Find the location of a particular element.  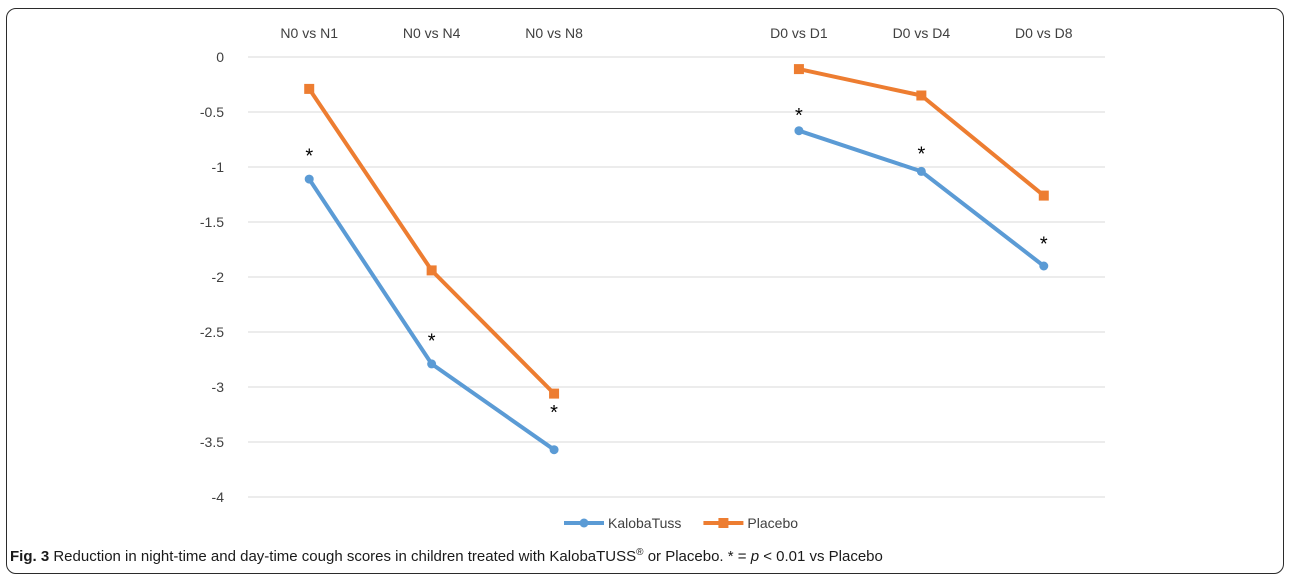

caption-text-2: or Placebo. * = is located at coordinates (697, 556).